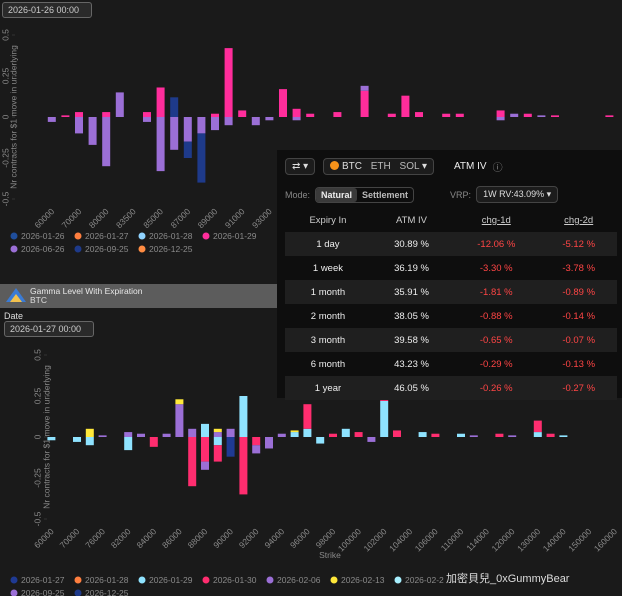 The image size is (622, 596). Describe the element at coordinates (452, 539) in the screenshot. I see `x-tick-label: 110000` at that location.